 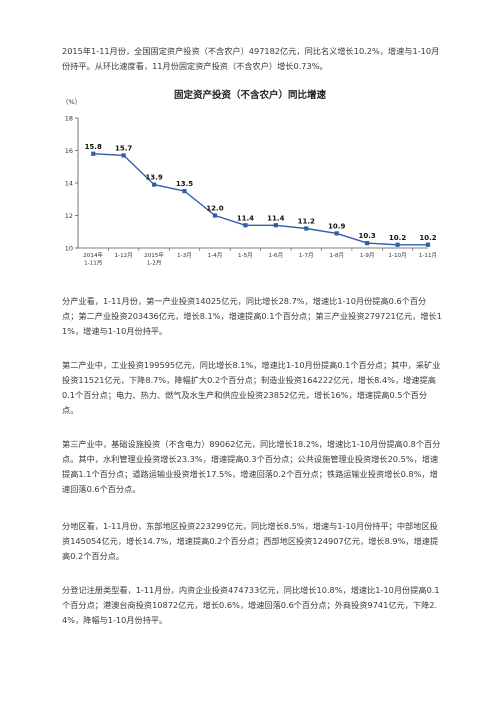 I want to click on x-tick-label: 1-9月, so click(x=367, y=255).